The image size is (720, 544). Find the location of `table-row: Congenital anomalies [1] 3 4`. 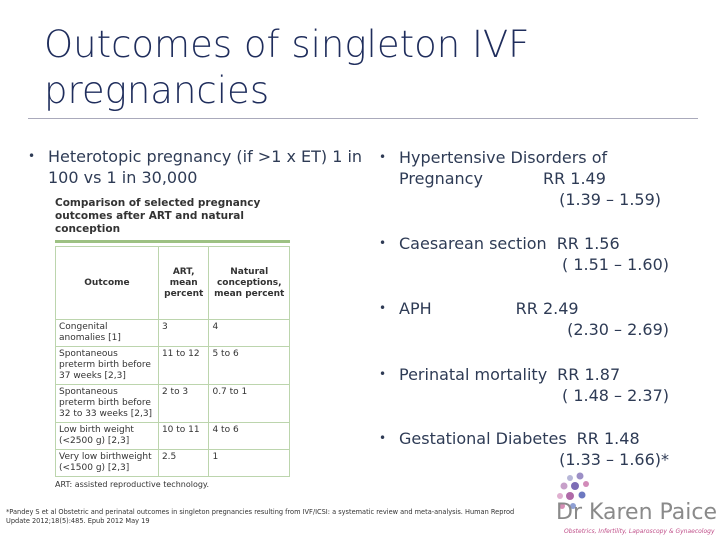

table-row: Congenital anomalies [1] 3 4 is located at coordinates (172, 333).